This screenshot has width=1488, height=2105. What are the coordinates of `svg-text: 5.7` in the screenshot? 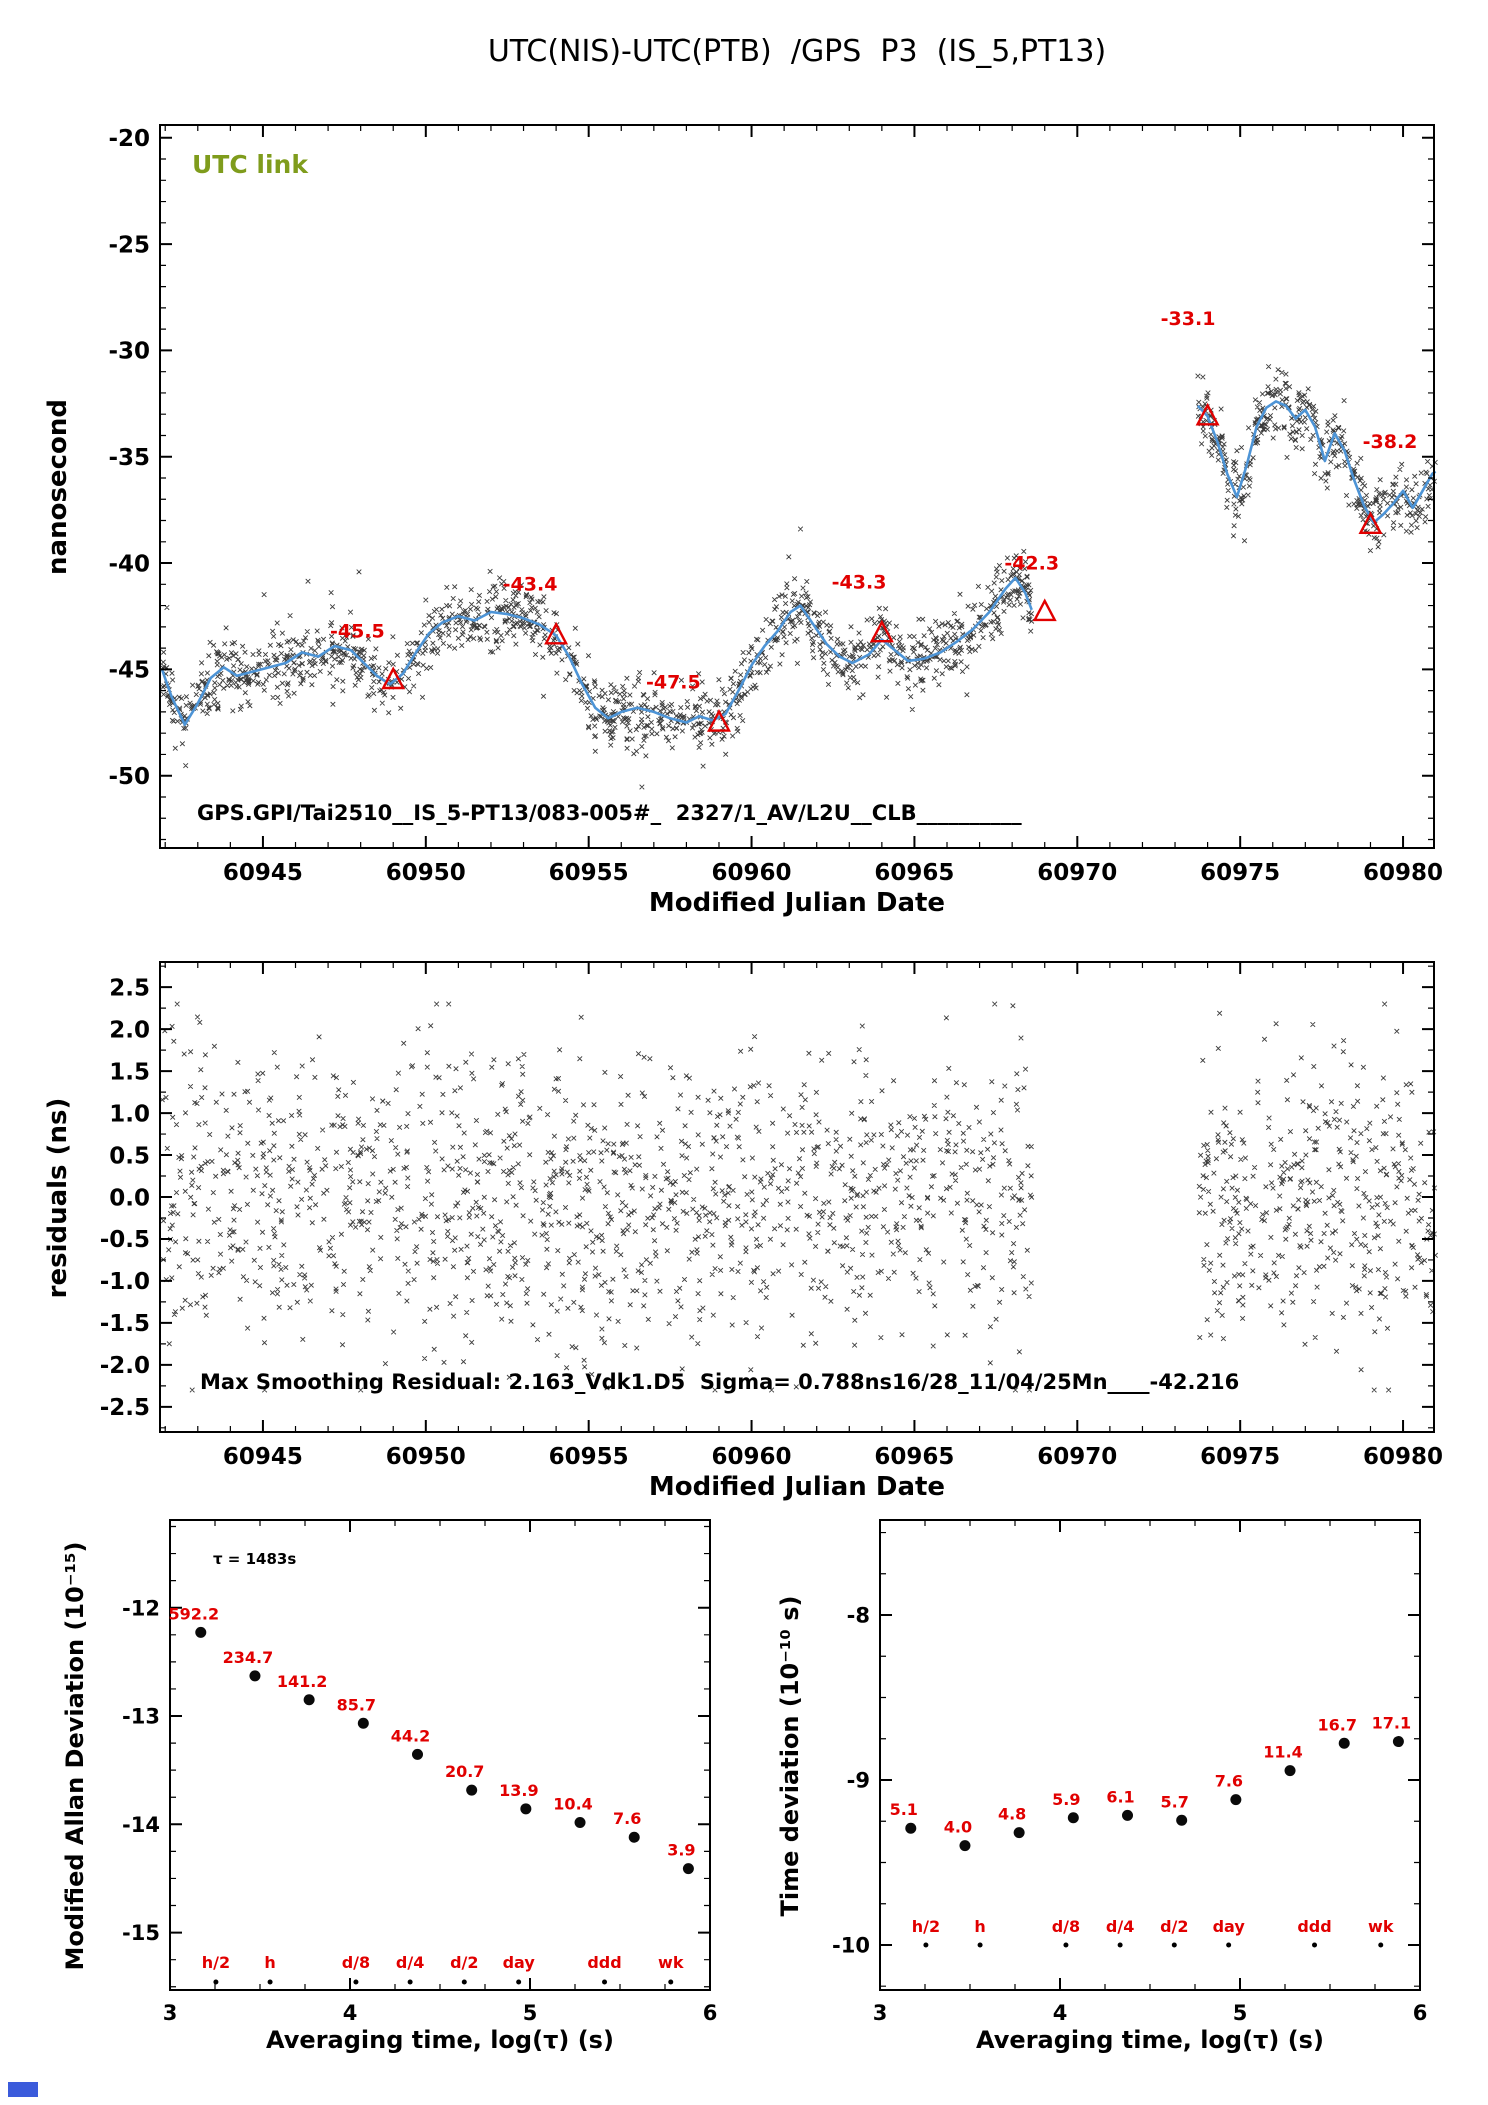 It's located at (1175, 1801).